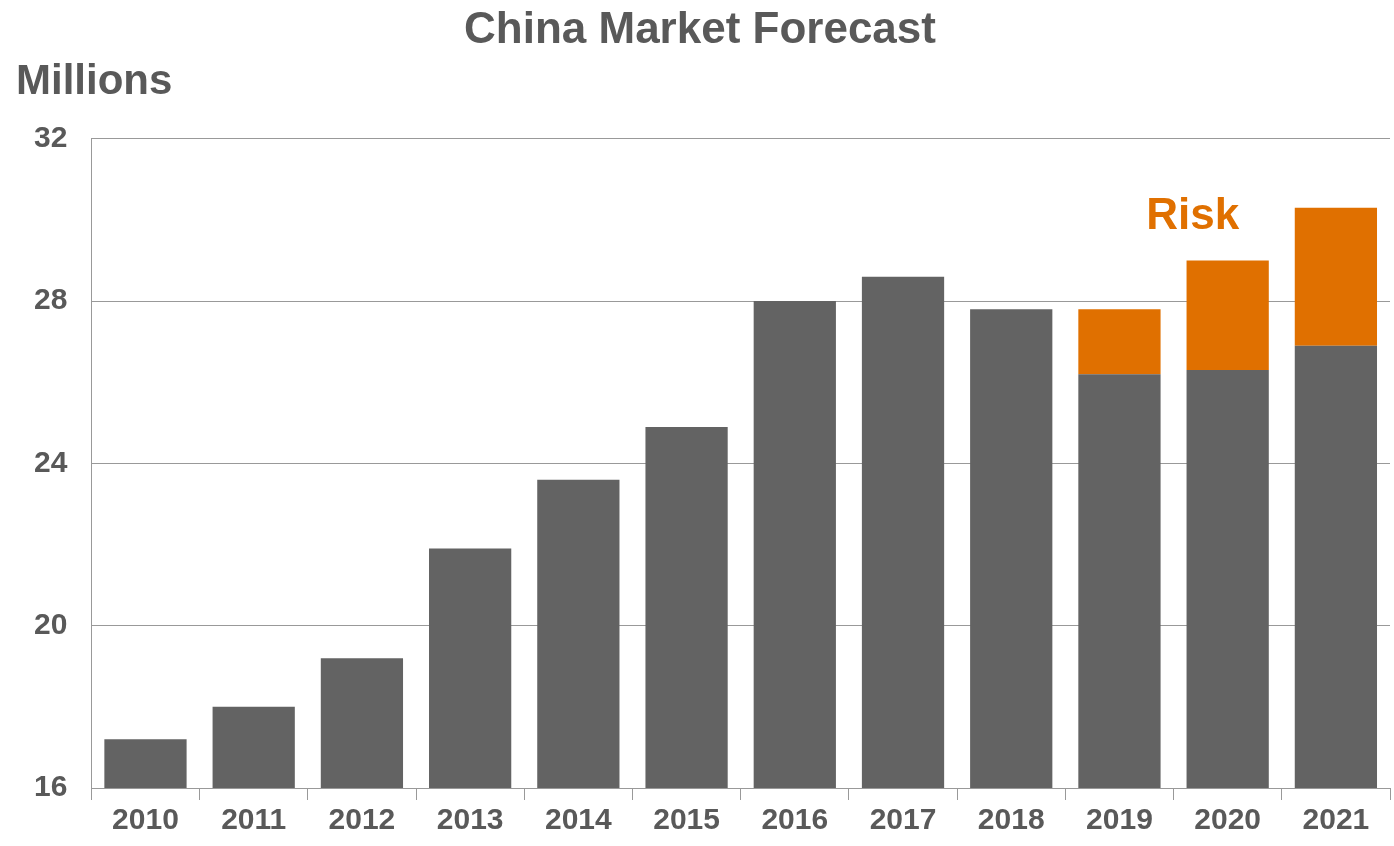 The image size is (1394, 846). I want to click on x-tick-label: 2013, so click(470, 819).